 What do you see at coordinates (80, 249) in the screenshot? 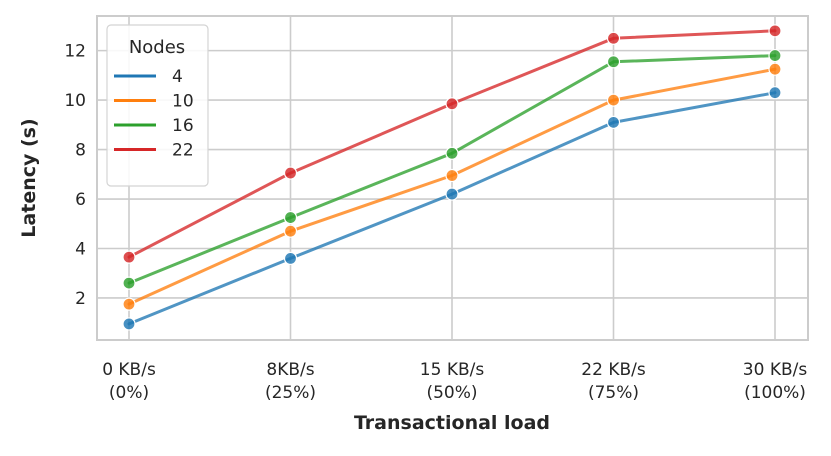
I see `y-tick-label: 4` at bounding box center [80, 249].